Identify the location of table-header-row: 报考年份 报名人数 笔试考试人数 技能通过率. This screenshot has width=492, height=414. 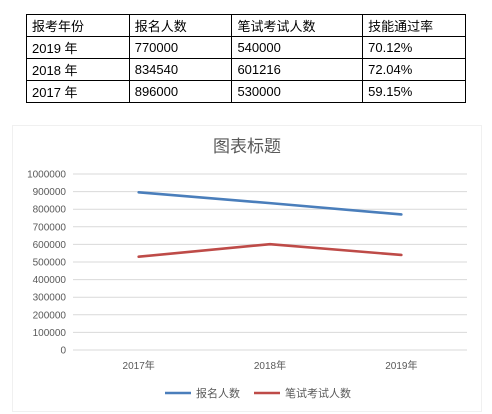
(246, 25).